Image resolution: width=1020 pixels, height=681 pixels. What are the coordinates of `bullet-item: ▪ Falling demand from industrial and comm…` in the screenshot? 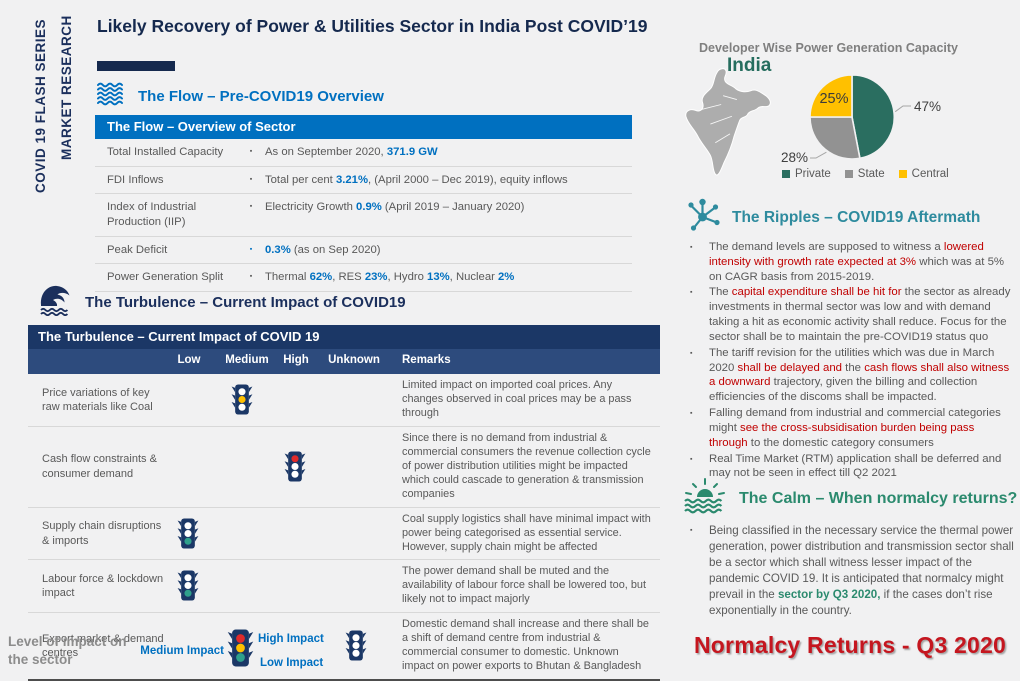 It's located at (851, 428).